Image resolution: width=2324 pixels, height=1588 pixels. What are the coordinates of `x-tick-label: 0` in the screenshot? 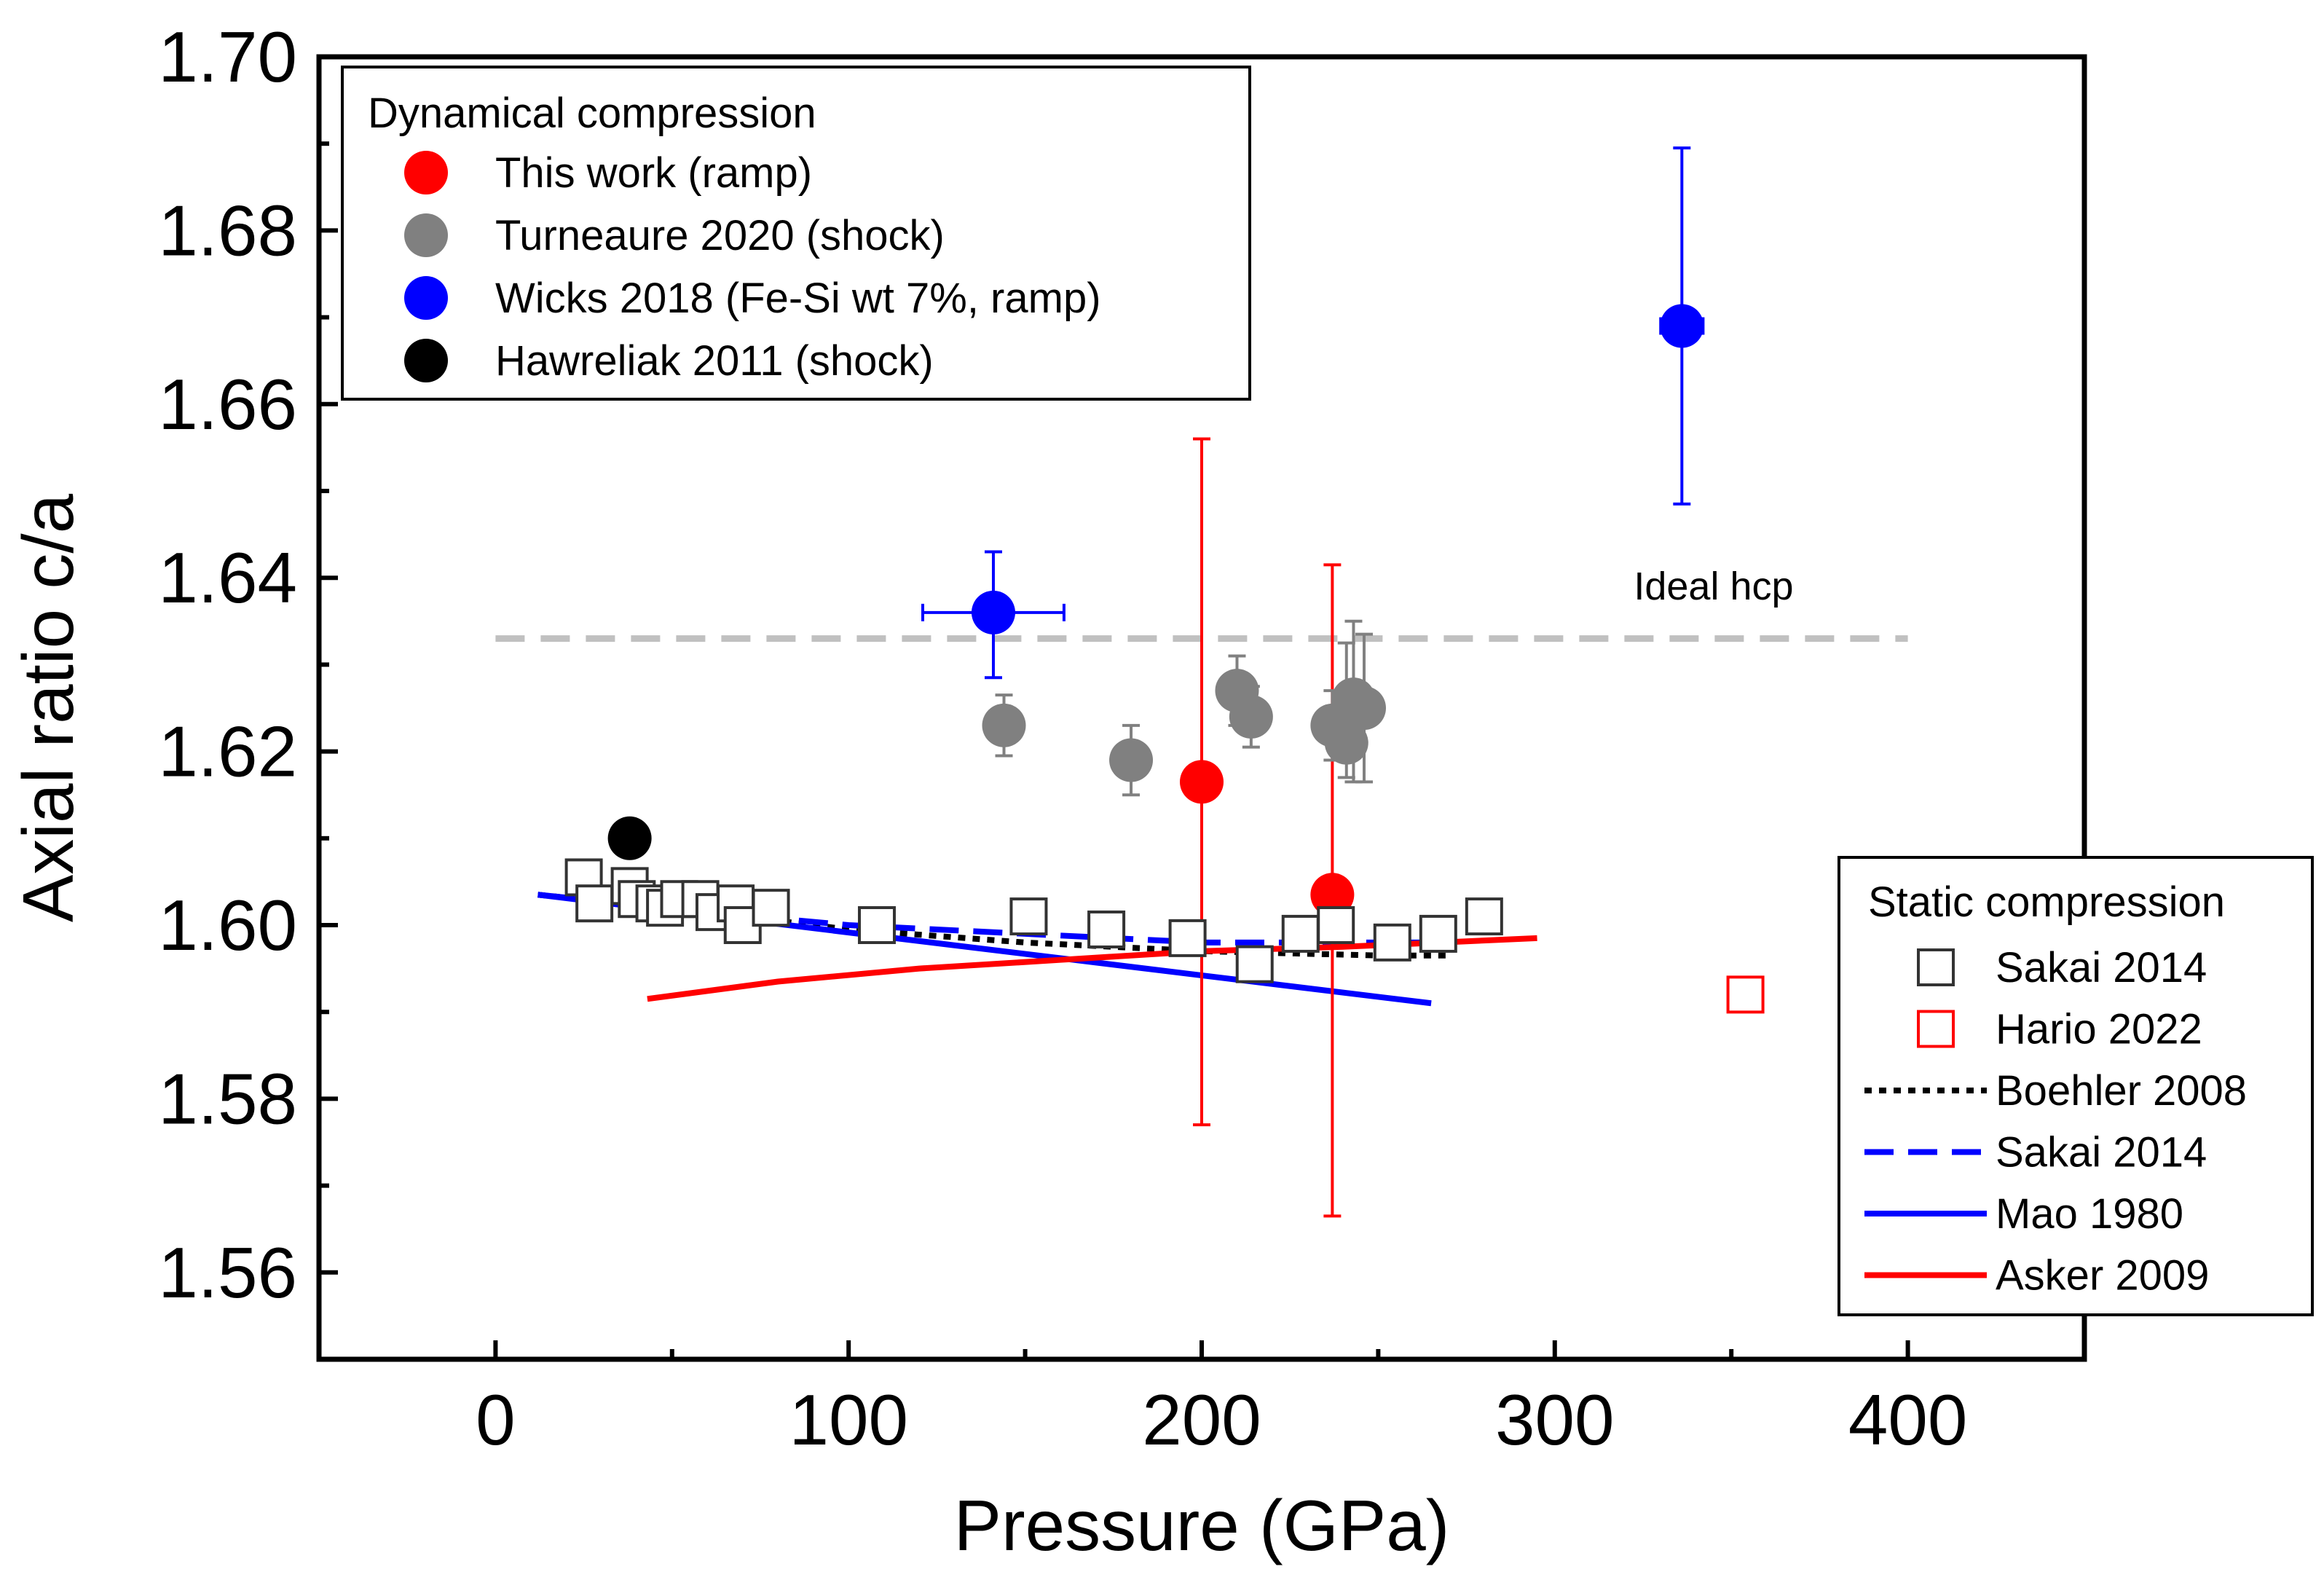 It's located at (496, 1420).